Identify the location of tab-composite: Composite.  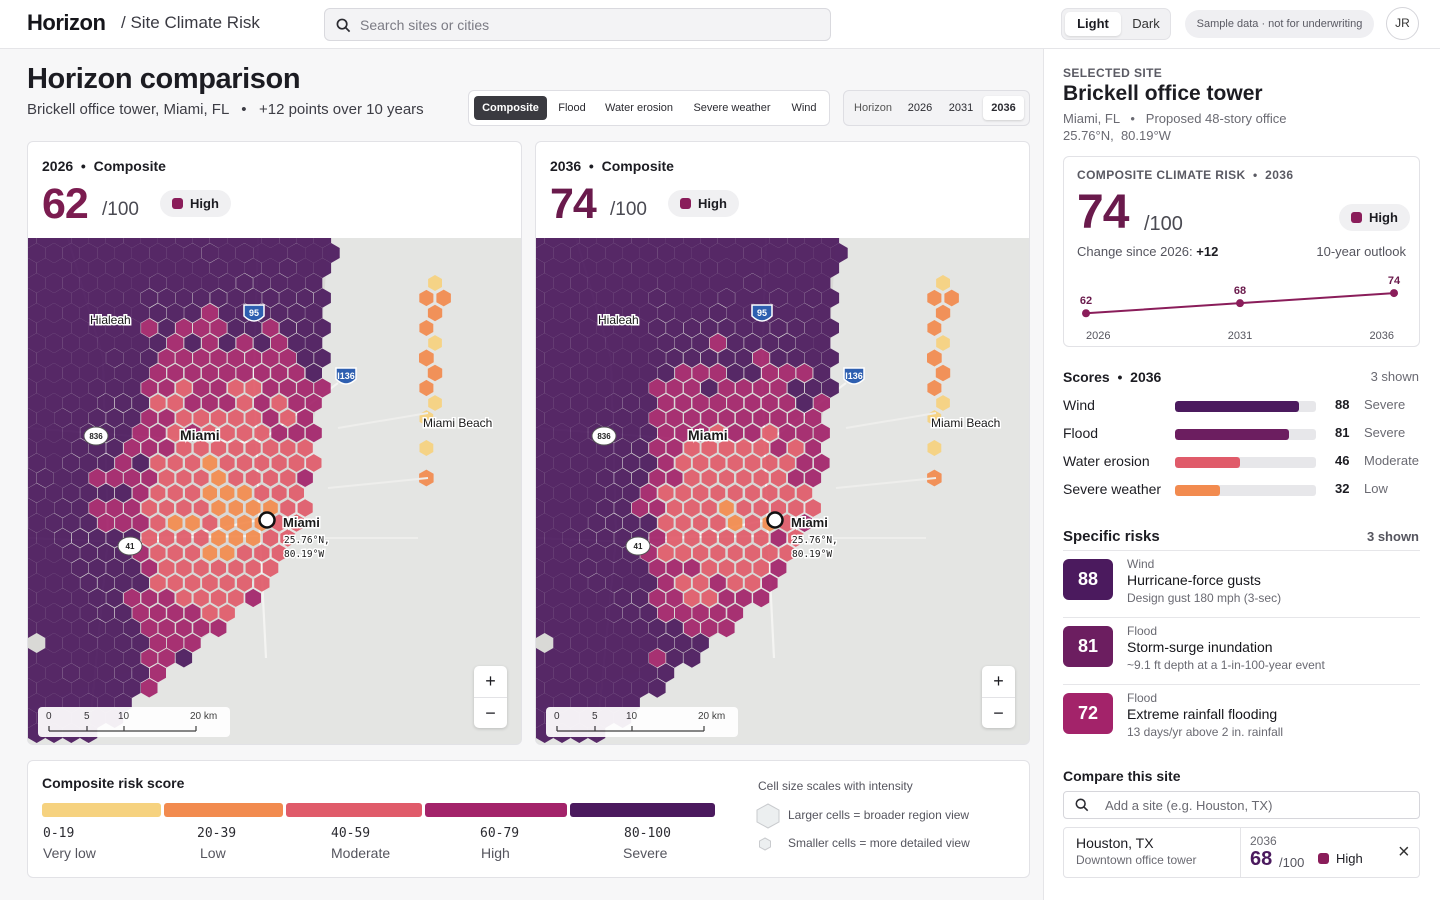
(510, 108).